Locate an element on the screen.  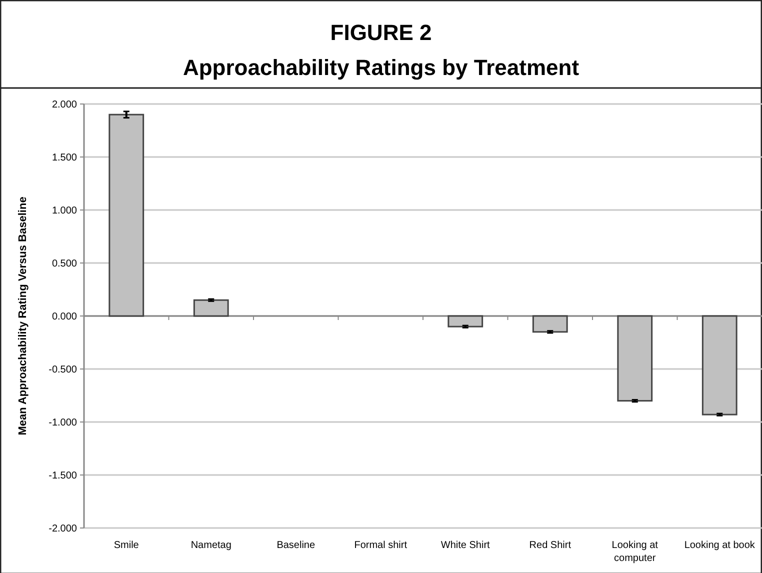
y-tick-label: 1.500 is located at coordinates (65, 158).